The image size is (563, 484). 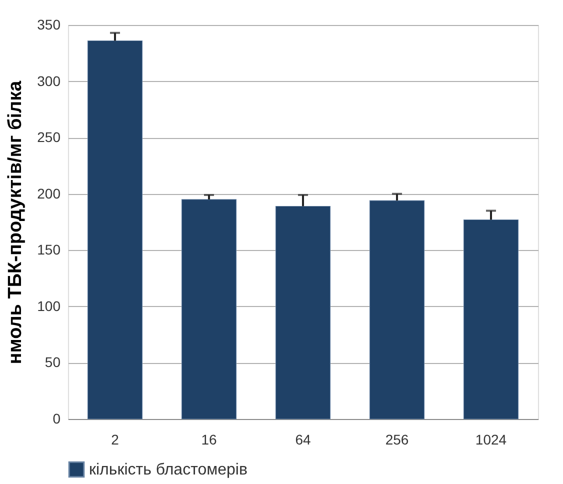 I want to click on y-tick-label: 150, so click(x=49, y=250).